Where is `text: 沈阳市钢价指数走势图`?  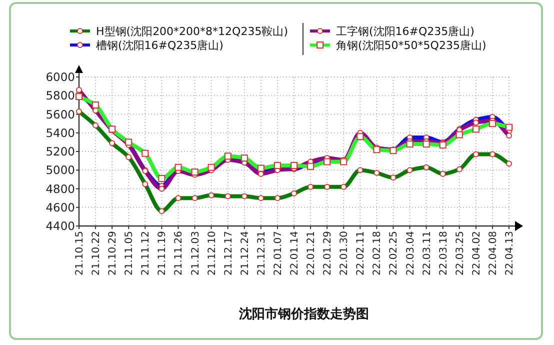
text: 沈阳市钢价指数走势图 is located at coordinates (303, 314).